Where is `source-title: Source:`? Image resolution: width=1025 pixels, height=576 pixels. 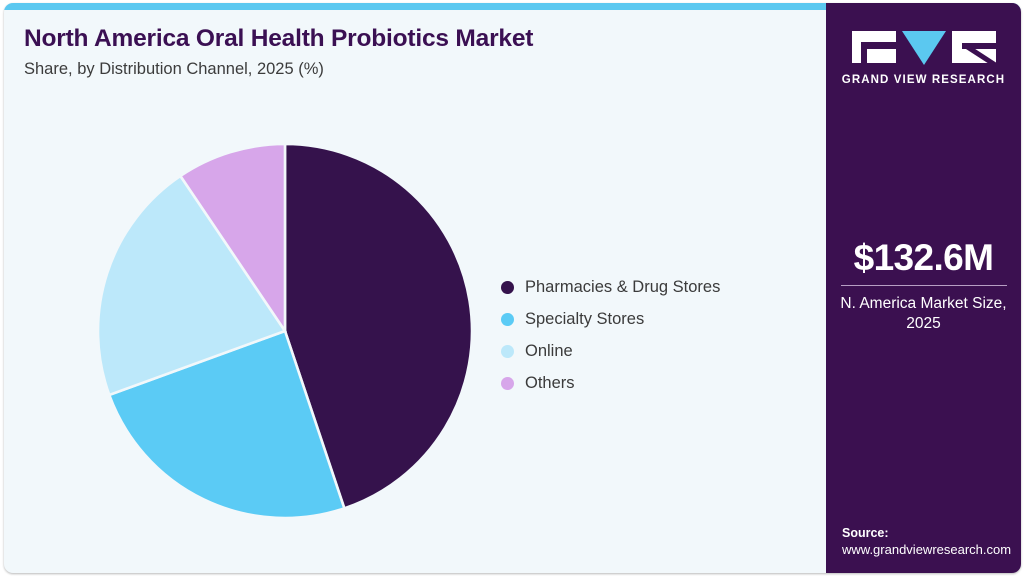
source-title: Source: is located at coordinates (865, 532).